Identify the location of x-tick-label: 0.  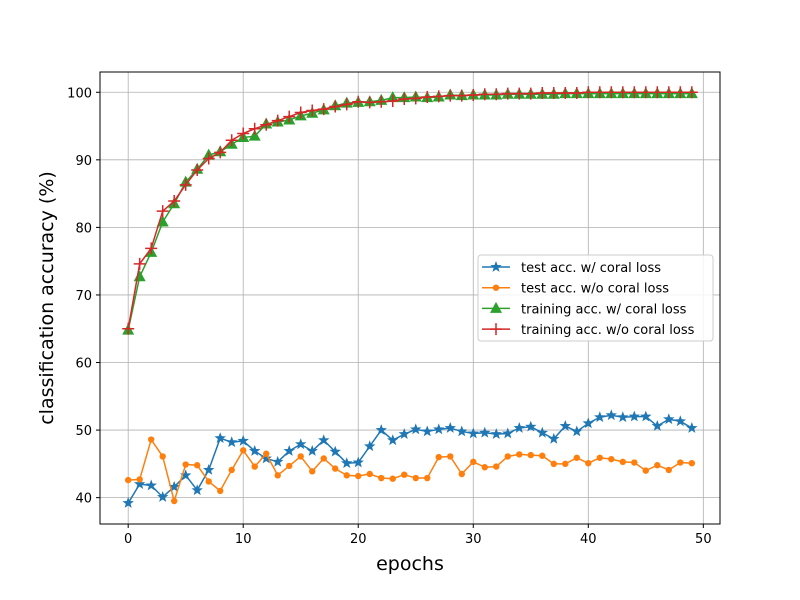
(128, 539).